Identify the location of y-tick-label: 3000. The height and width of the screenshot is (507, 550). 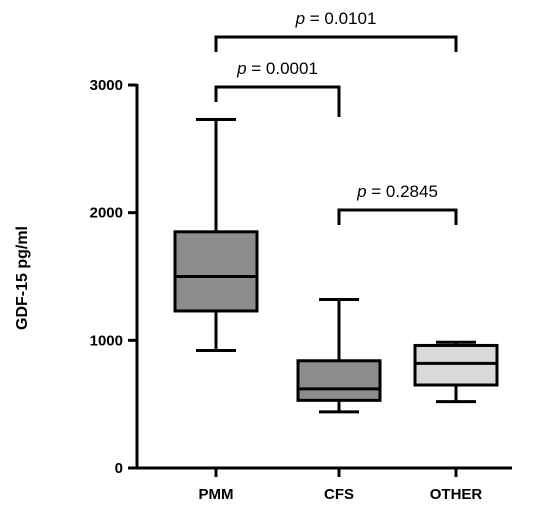
(106, 85).